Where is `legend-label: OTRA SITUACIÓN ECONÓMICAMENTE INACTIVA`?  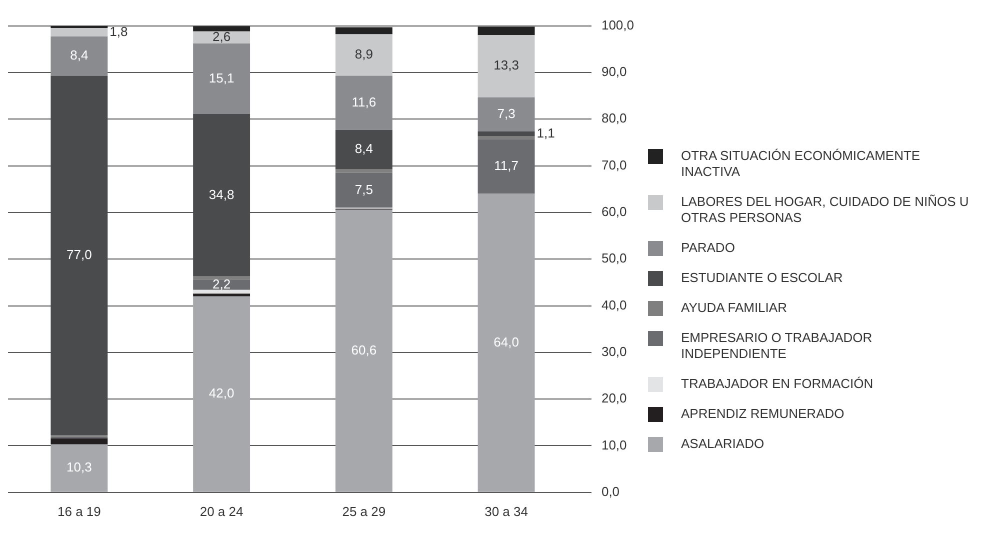 legend-label: OTRA SITUACIÓN ECONÓMICAMENTE INACTIVA is located at coordinates (801, 164).